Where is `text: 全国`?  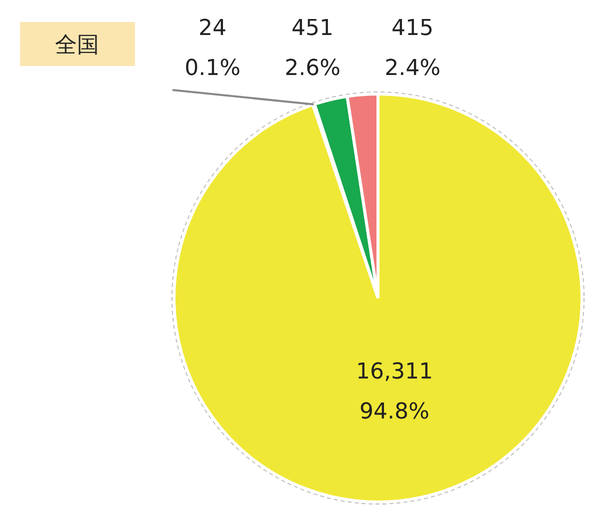 text: 全国 is located at coordinates (77, 45).